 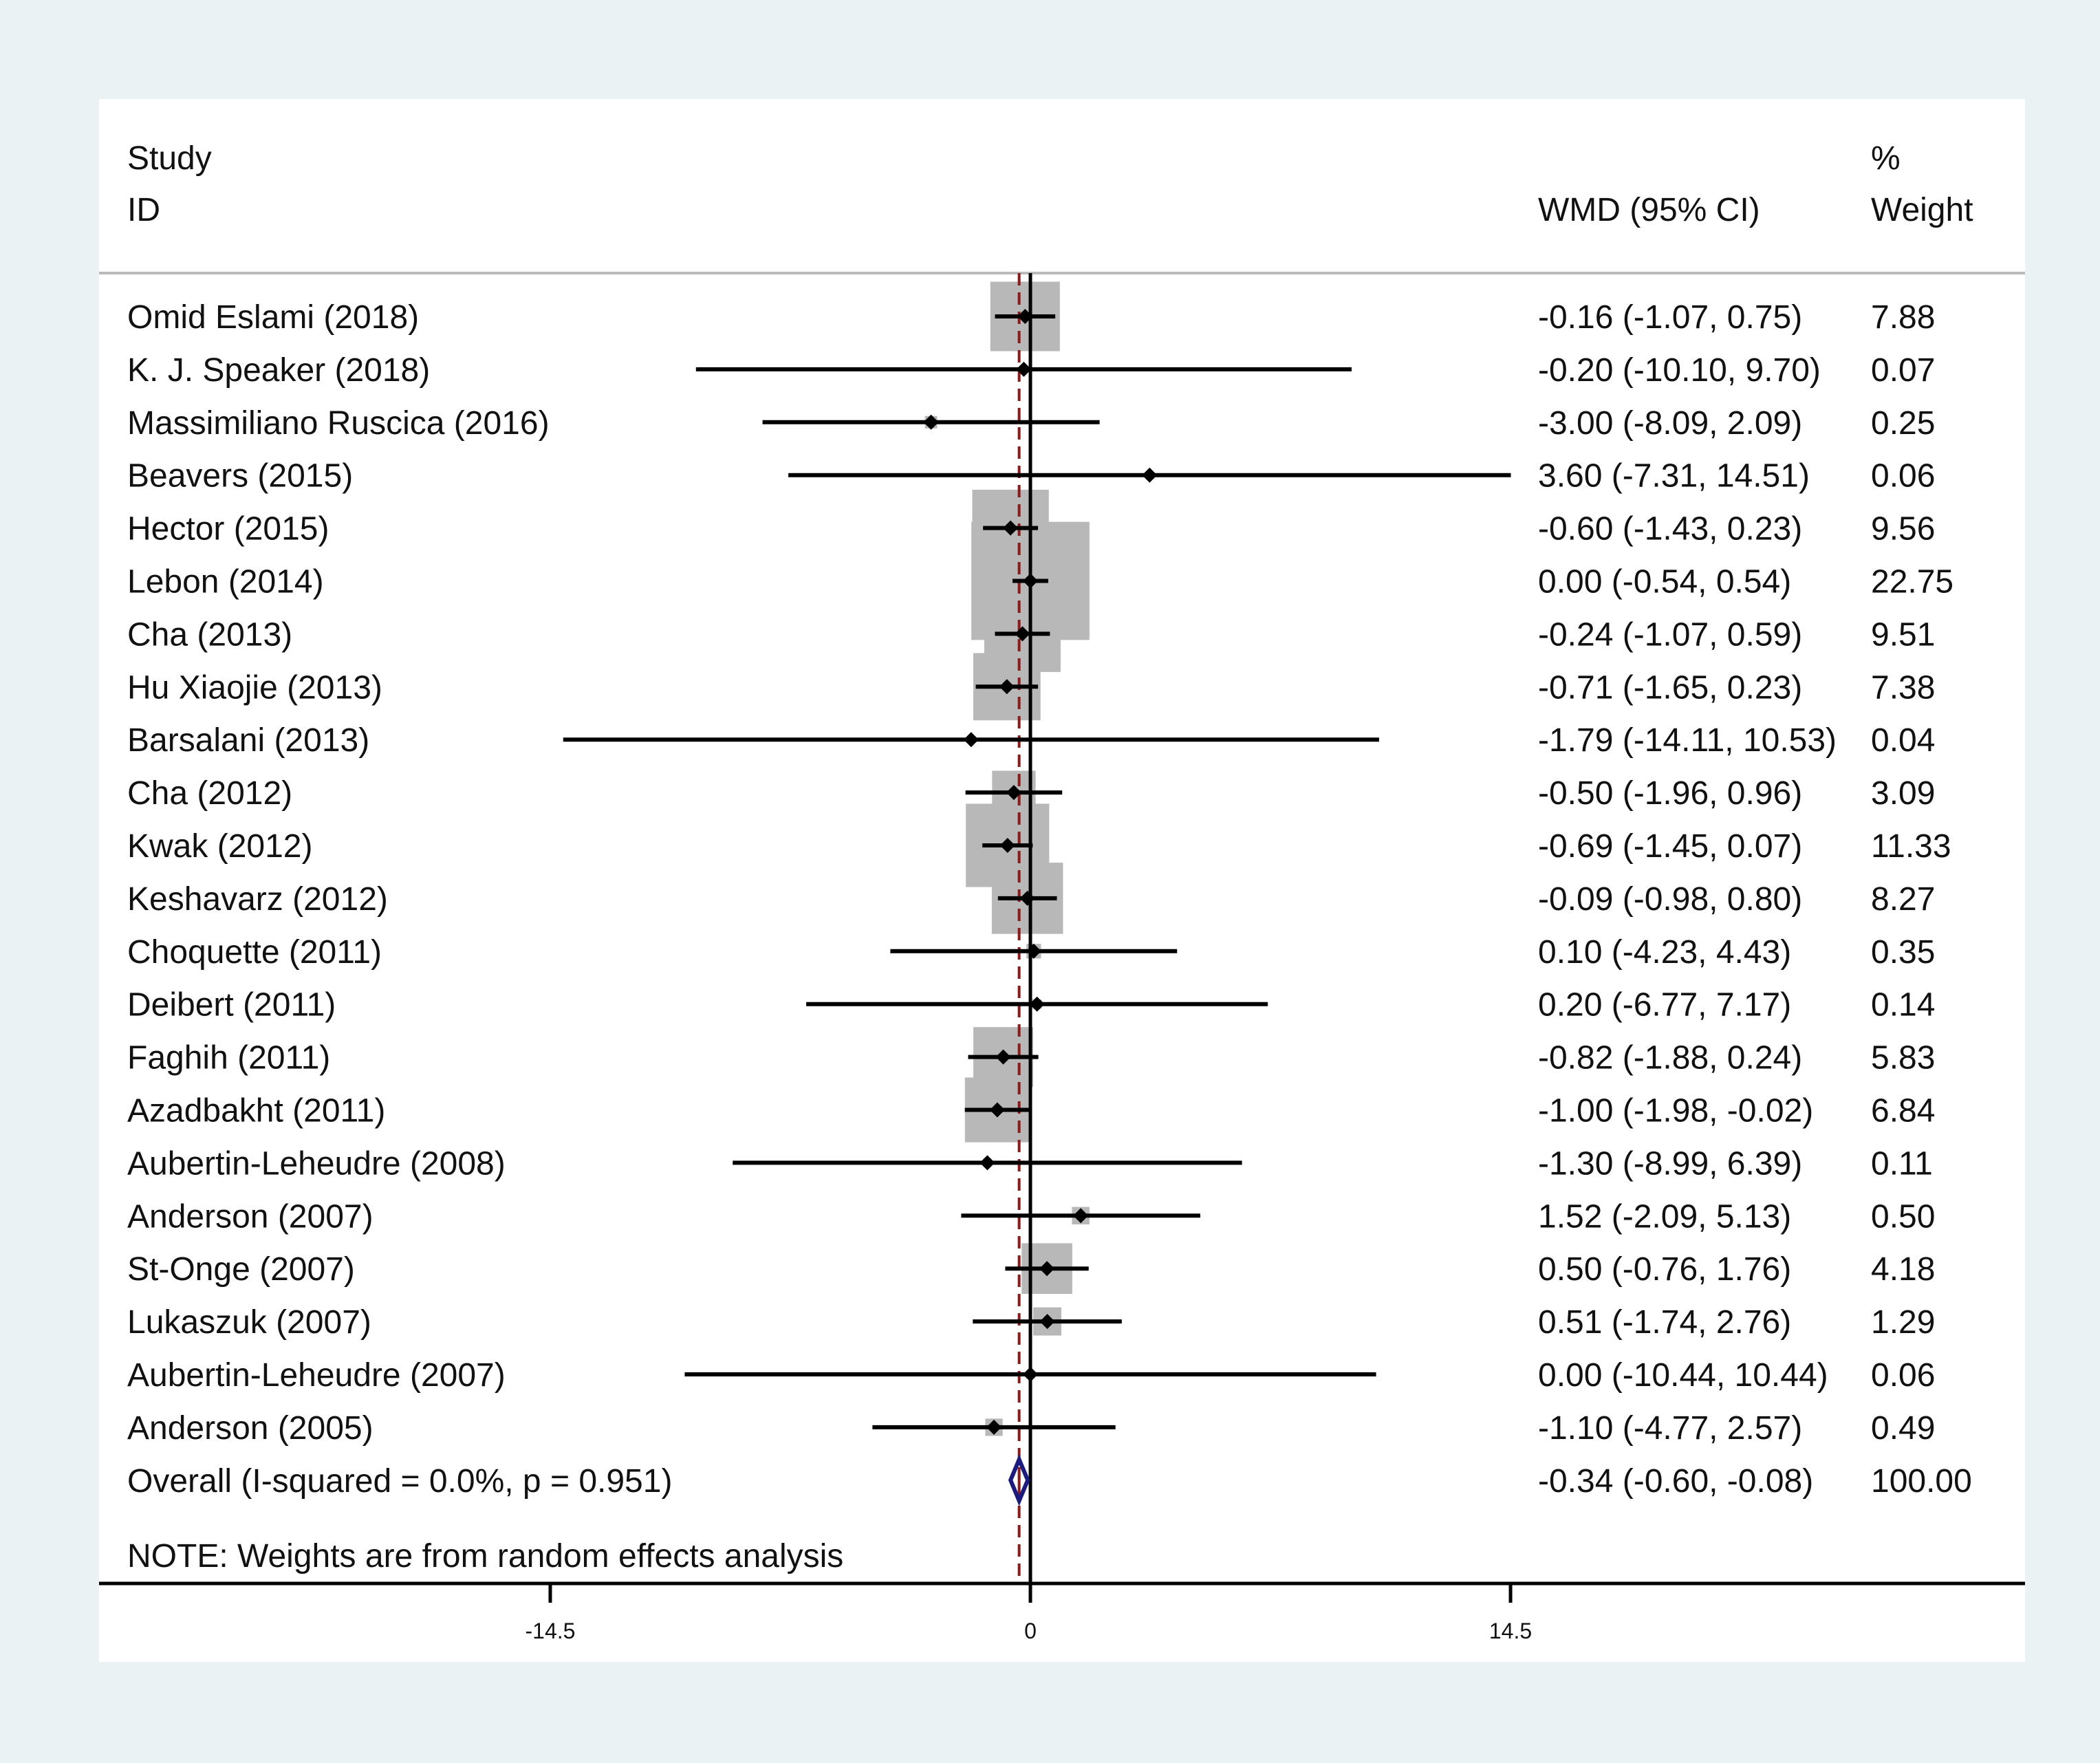 I want to click on effect-ci-label: 0.51 (-1.74, 2.76), so click(x=1664, y=1322).